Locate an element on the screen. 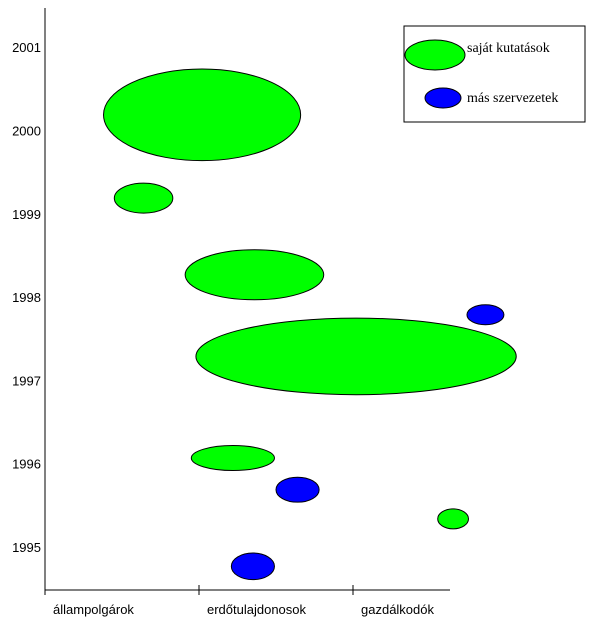 This screenshot has height=619, width=589. y-tick-label-1999: 1999 is located at coordinates (26, 214).